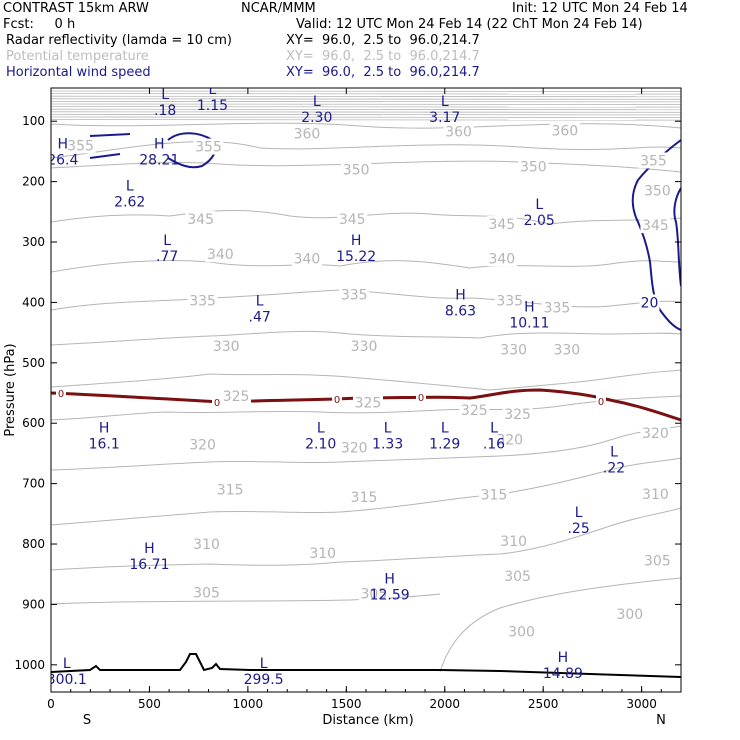 This screenshot has width=740, height=740. Describe the element at coordinates (346, 704) in the screenshot. I see `x-tick-label: 1500` at that location.